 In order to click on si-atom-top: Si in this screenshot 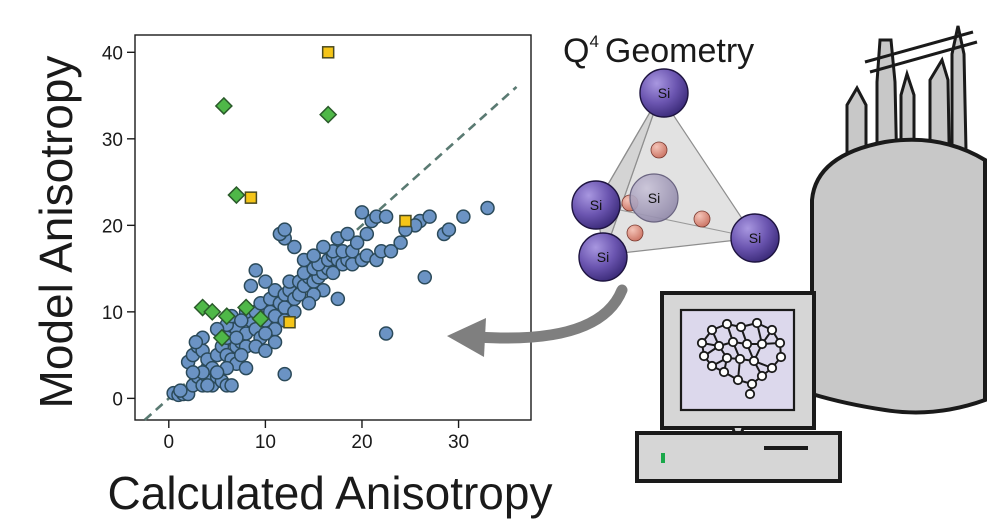, I will do `click(664, 93)`.